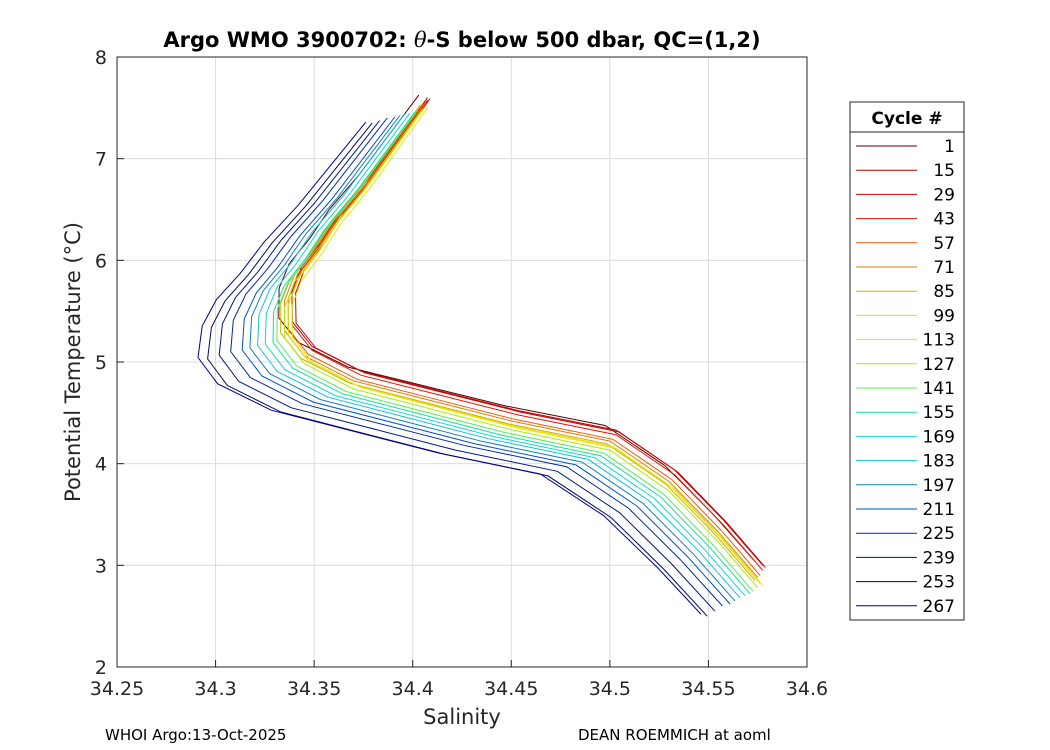  I want to click on footer-left: WHOI Argo:13-Oct-2025, so click(195, 735).